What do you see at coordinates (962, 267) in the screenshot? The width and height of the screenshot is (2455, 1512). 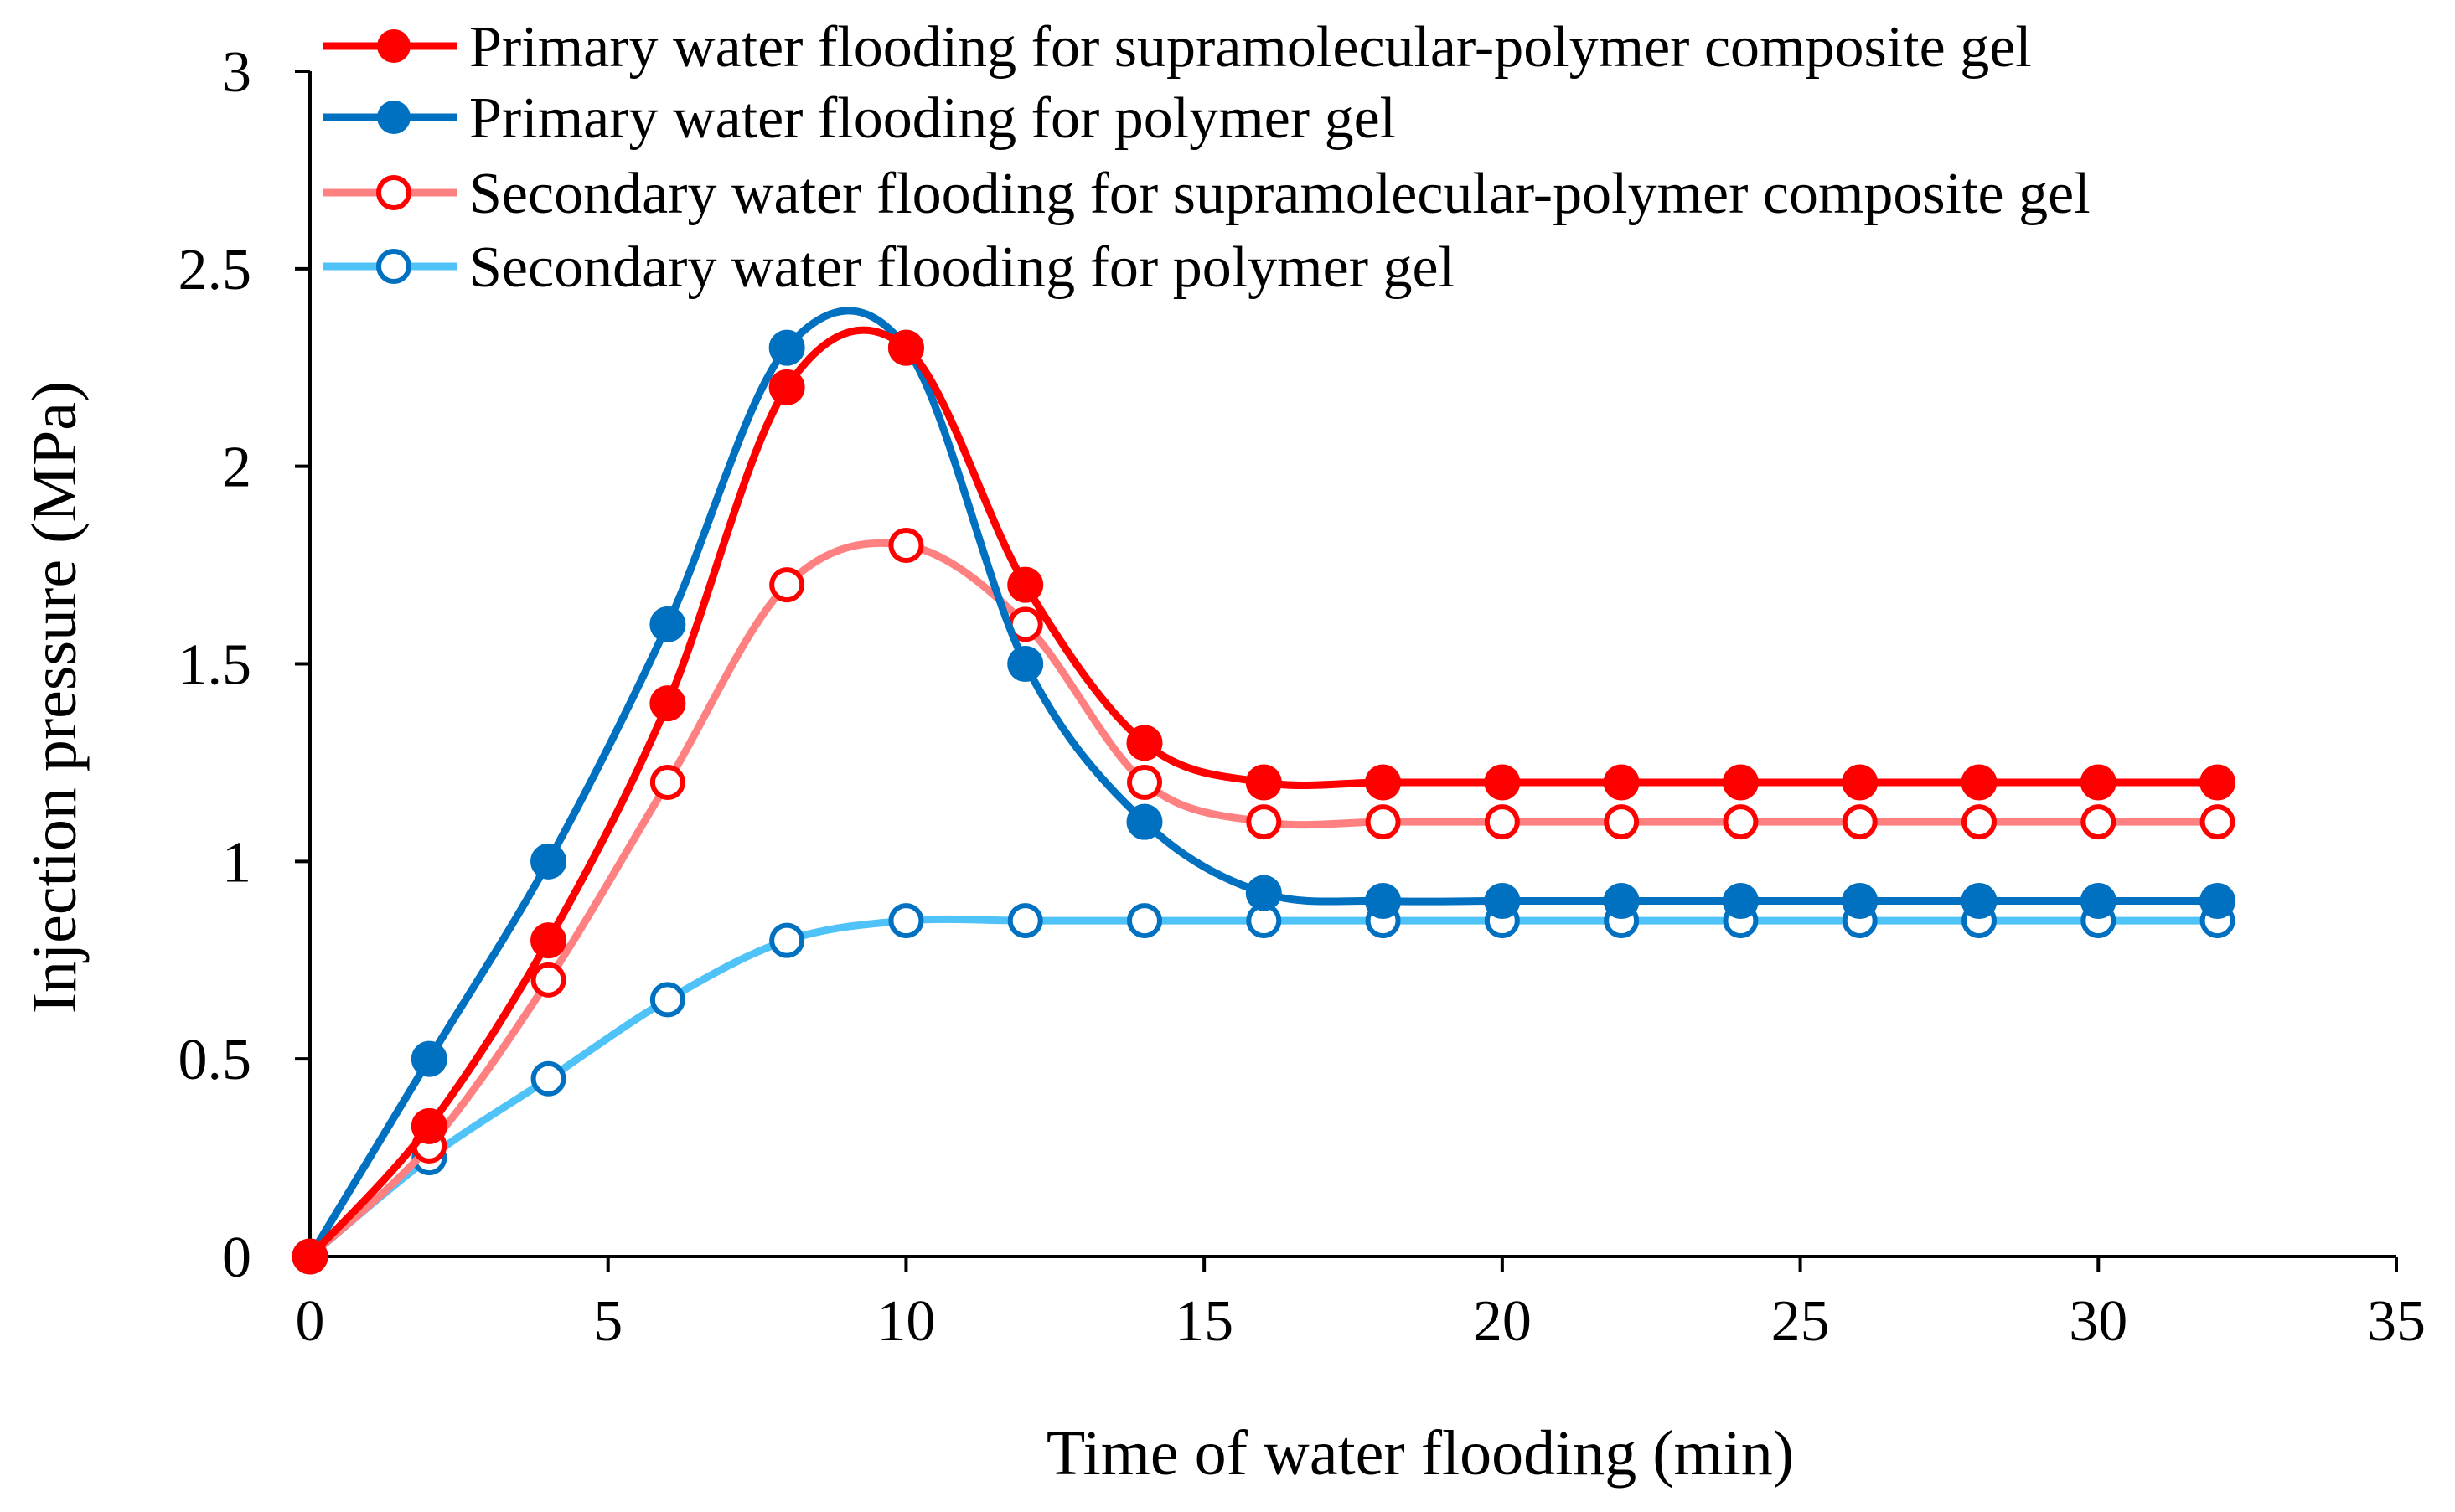 I see `legend-label: Secondary water flooding for polymer gel` at bounding box center [962, 267].